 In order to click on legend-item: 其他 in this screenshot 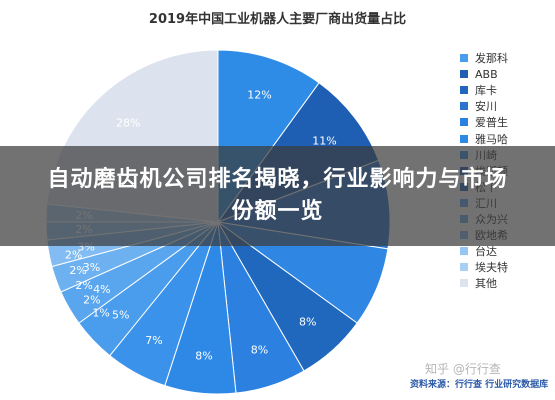, I will do `click(507, 283)`.